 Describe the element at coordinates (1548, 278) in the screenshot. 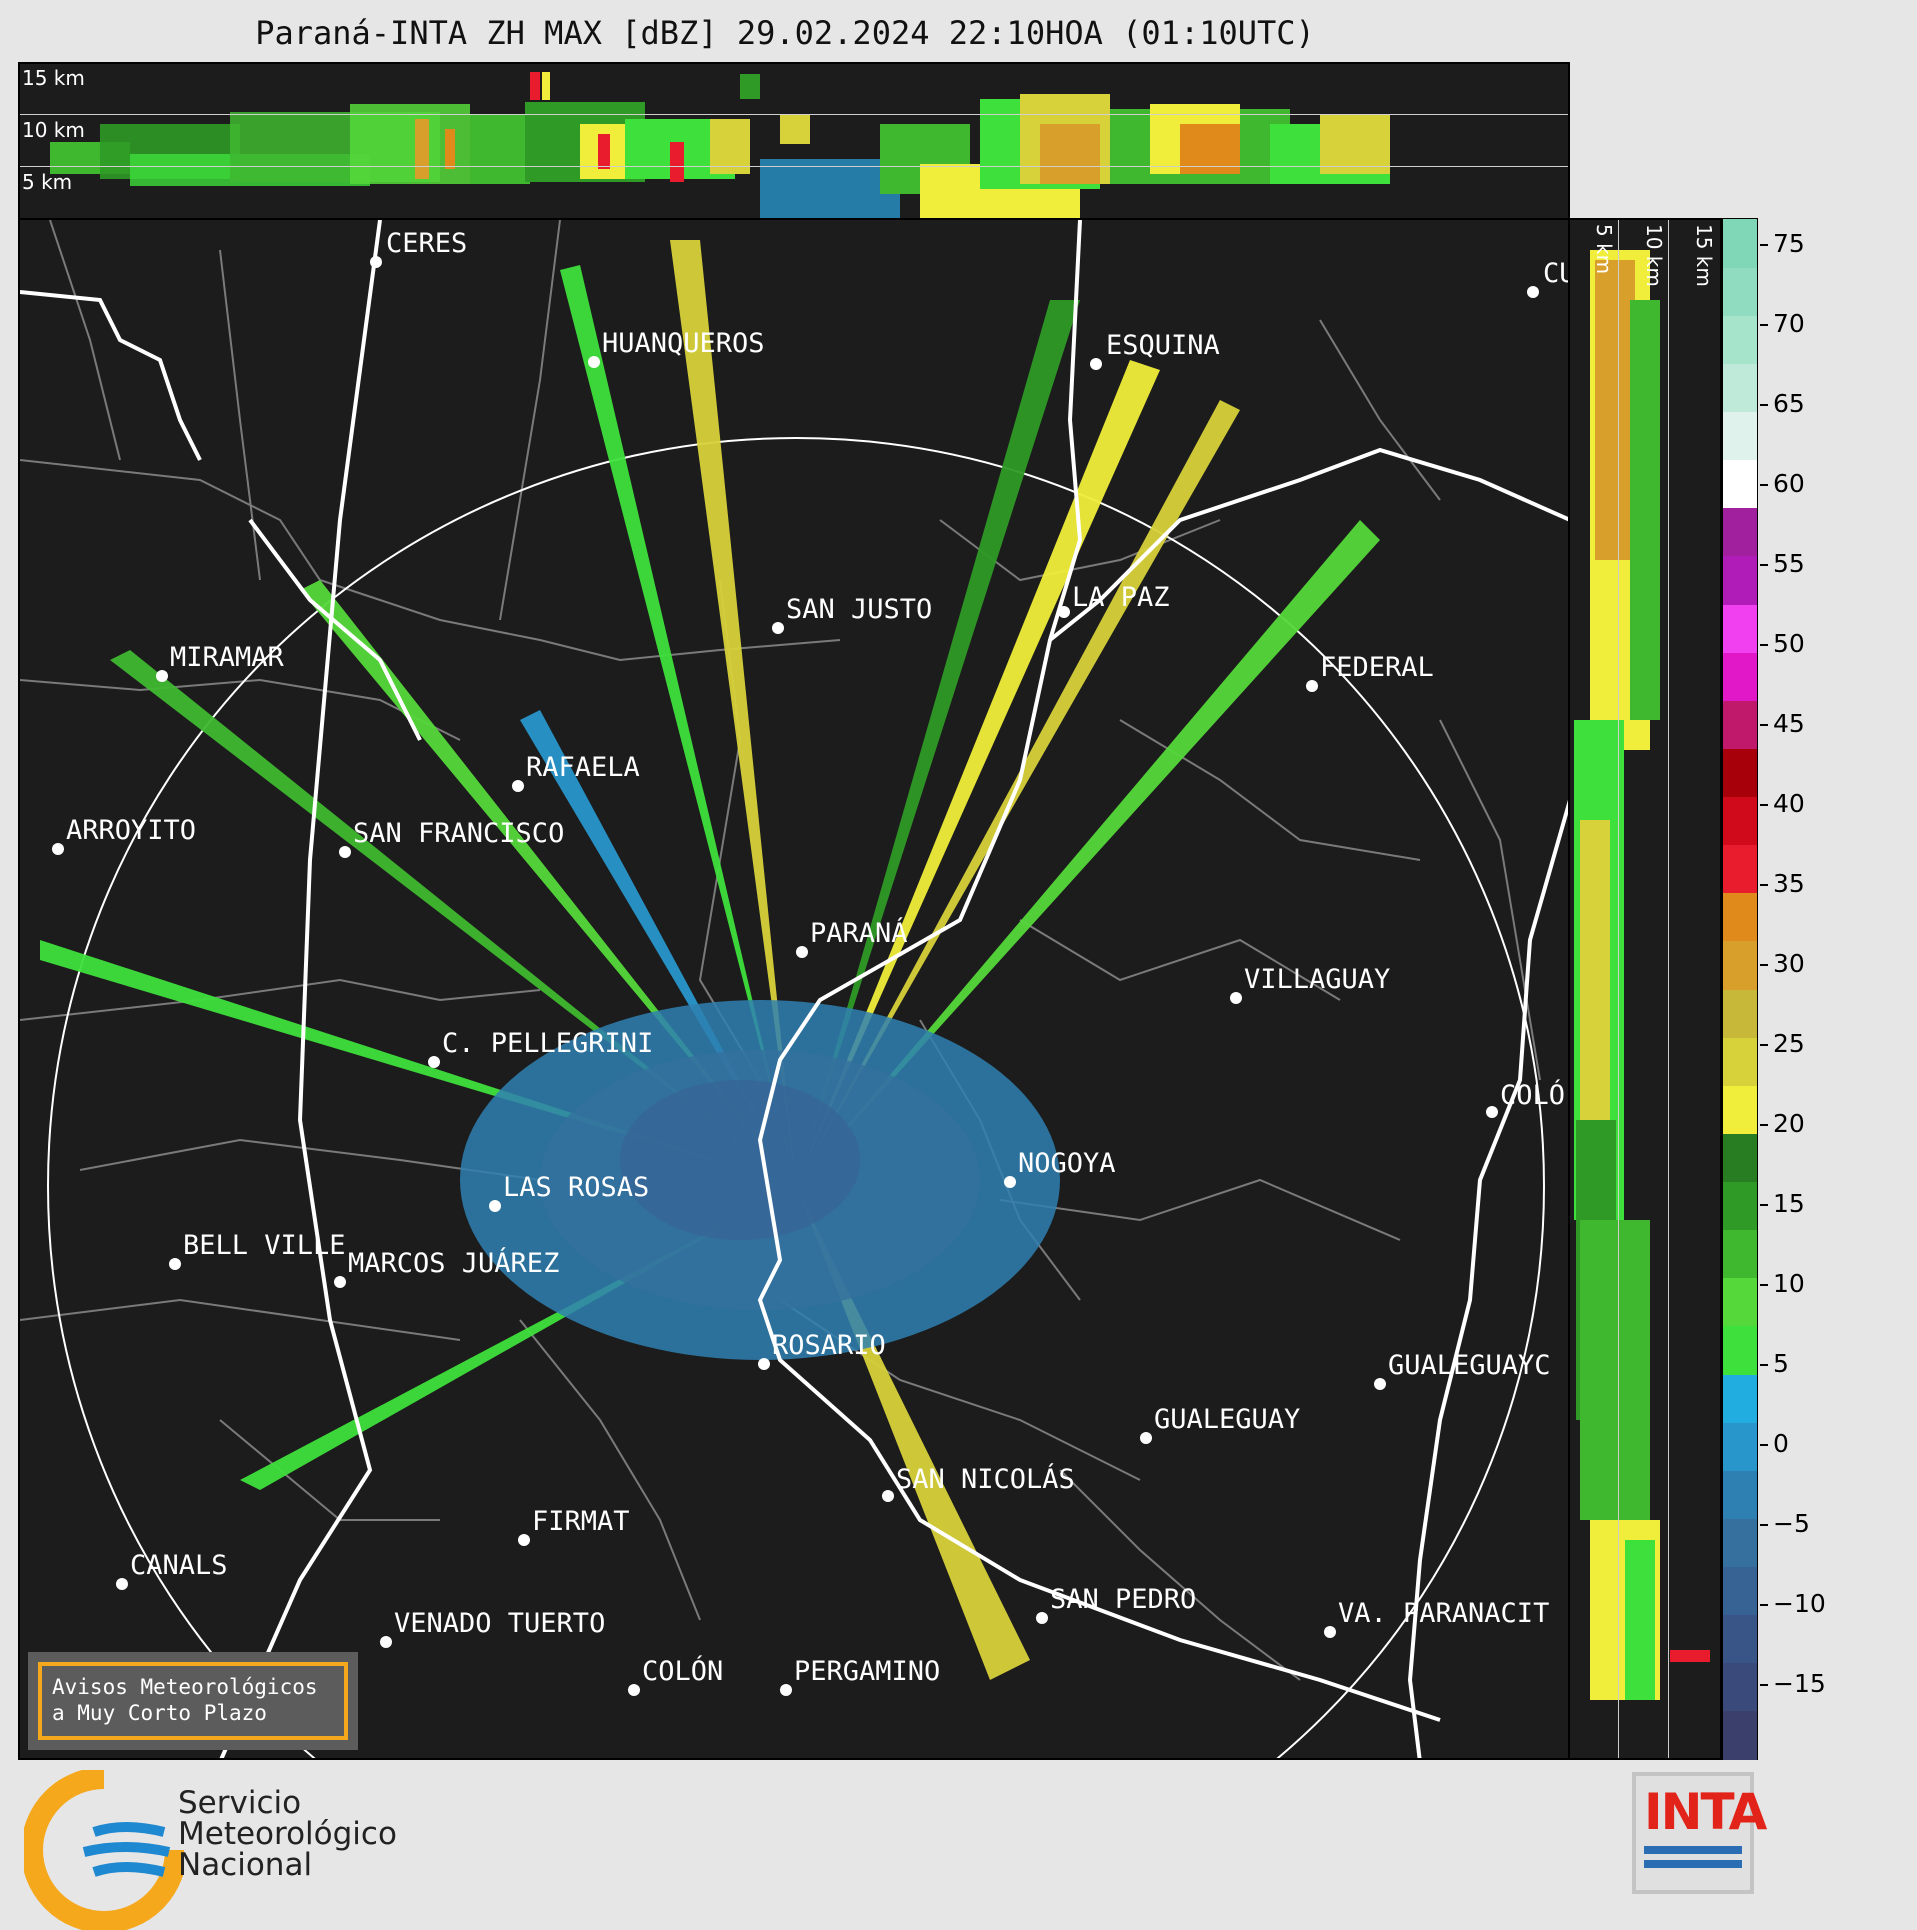

I see `city-marker: CU` at that location.